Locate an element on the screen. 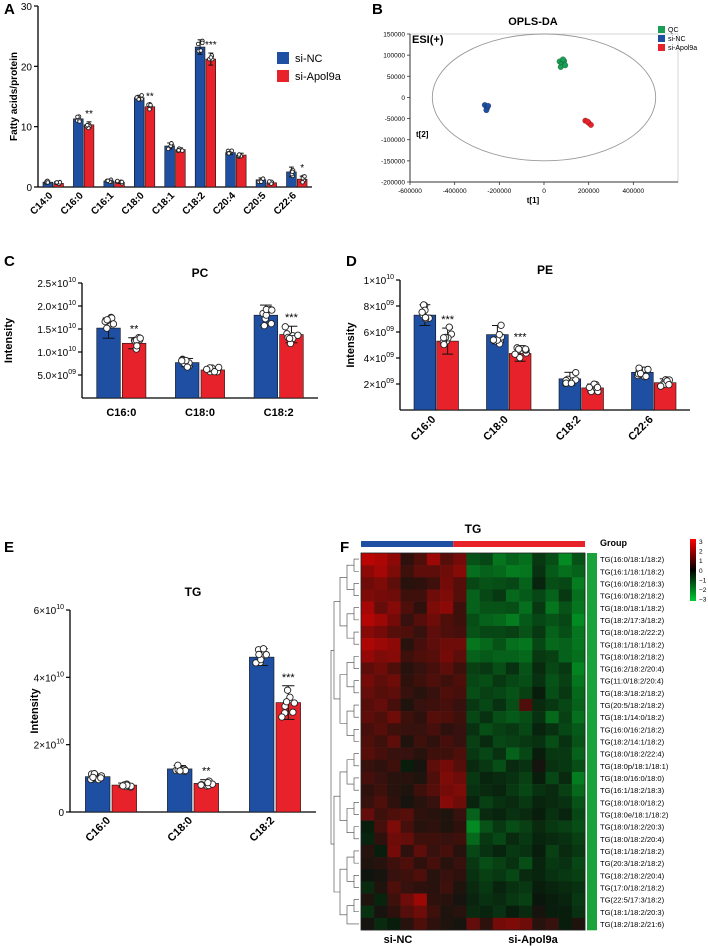 Image resolution: width=708 pixels, height=946 pixels. row-label: TG(18:0/18:2/20:4) is located at coordinates (632, 839).